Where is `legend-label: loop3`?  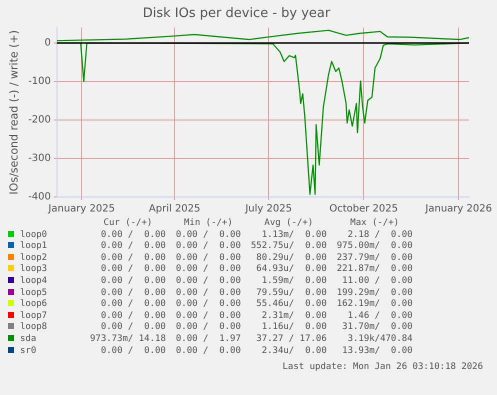 legend-label: loop3 is located at coordinates (34, 270).